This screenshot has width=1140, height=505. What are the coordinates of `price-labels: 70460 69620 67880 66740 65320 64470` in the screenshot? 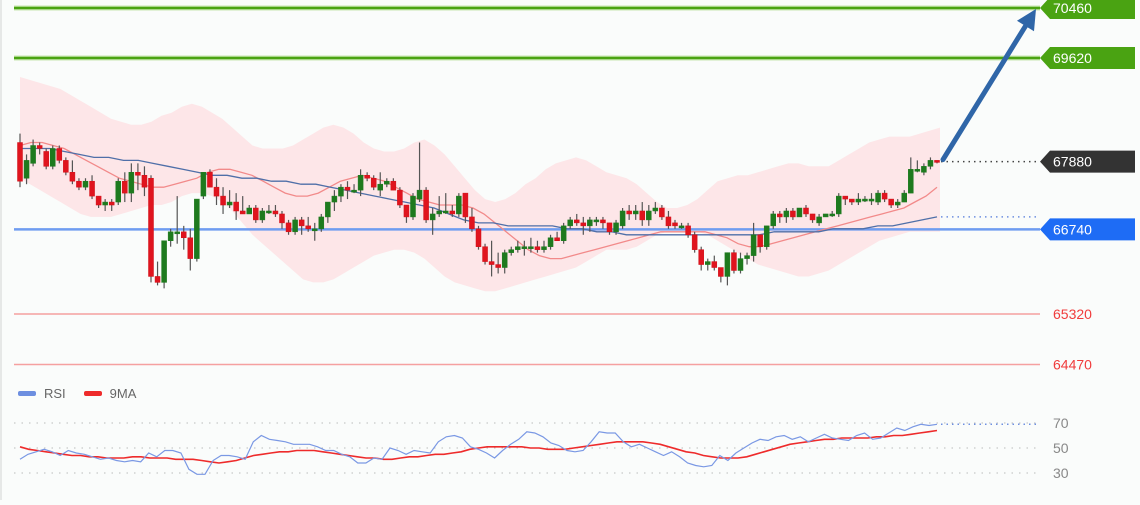 It's located at (1087, 186).